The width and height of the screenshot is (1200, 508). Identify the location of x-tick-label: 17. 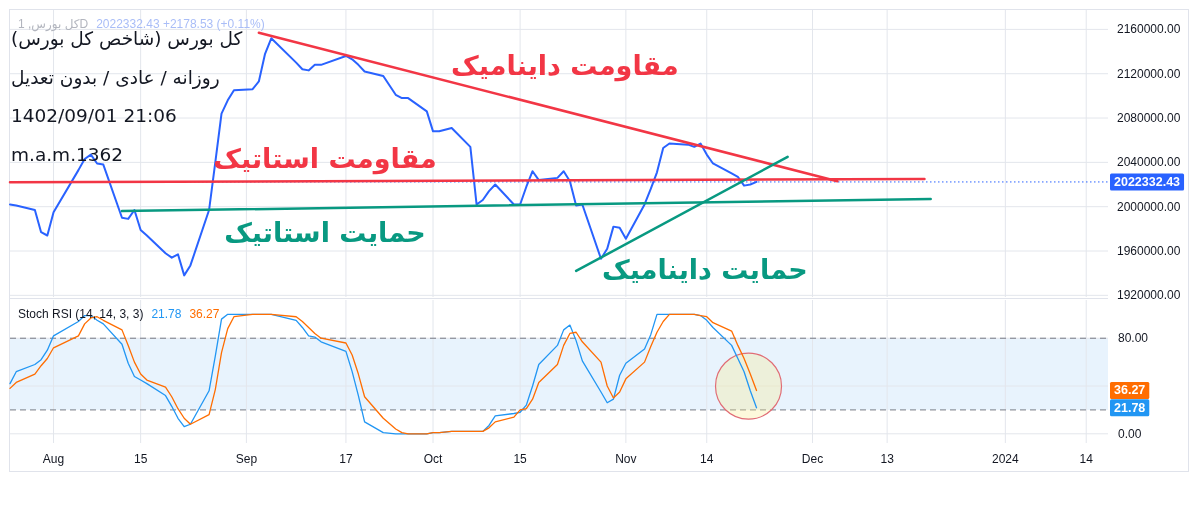
(346, 459).